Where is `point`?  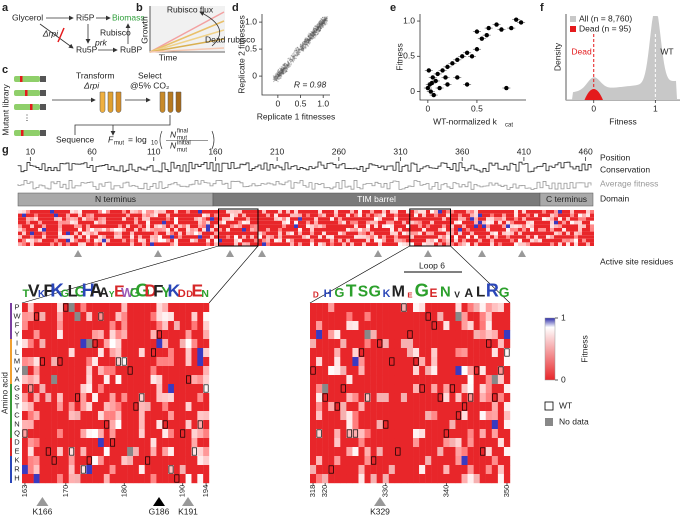 point is located at coordinates (482, 38).